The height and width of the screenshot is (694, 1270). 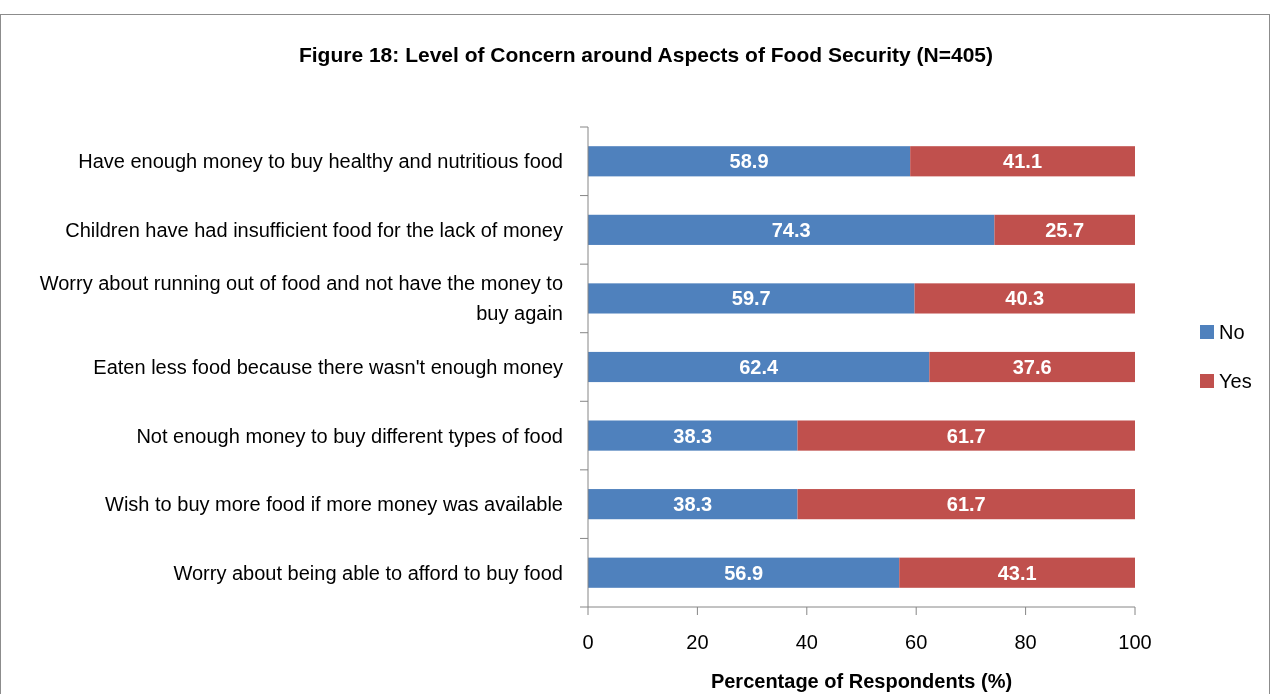 I want to click on x-tick-label: 100, so click(x=1135, y=642).